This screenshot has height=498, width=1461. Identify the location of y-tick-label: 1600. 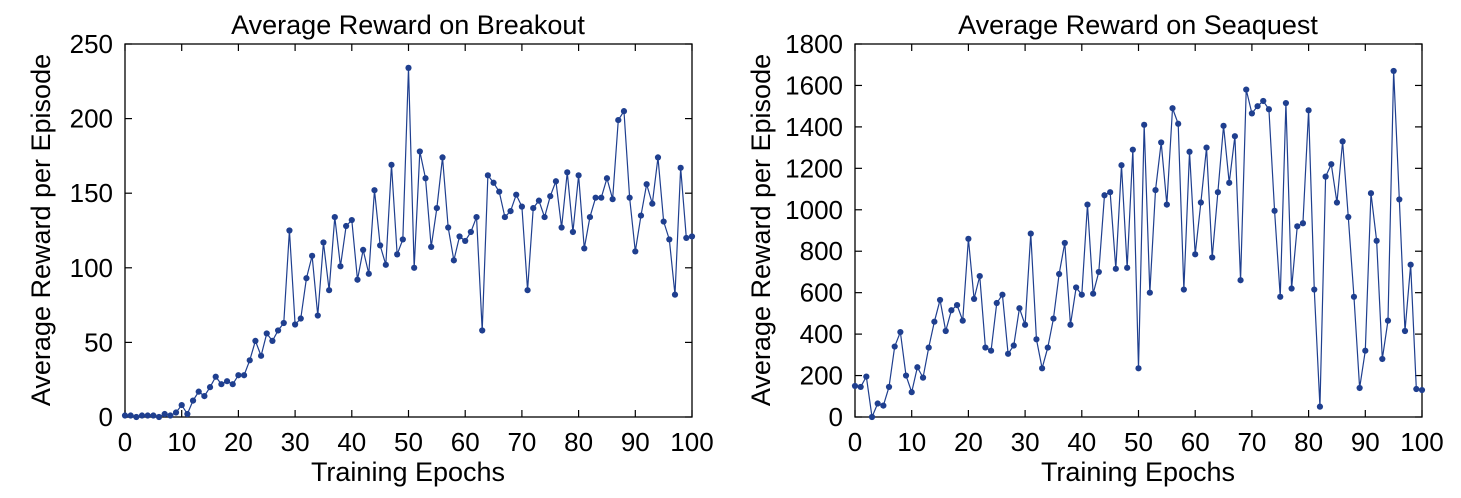
(814, 85).